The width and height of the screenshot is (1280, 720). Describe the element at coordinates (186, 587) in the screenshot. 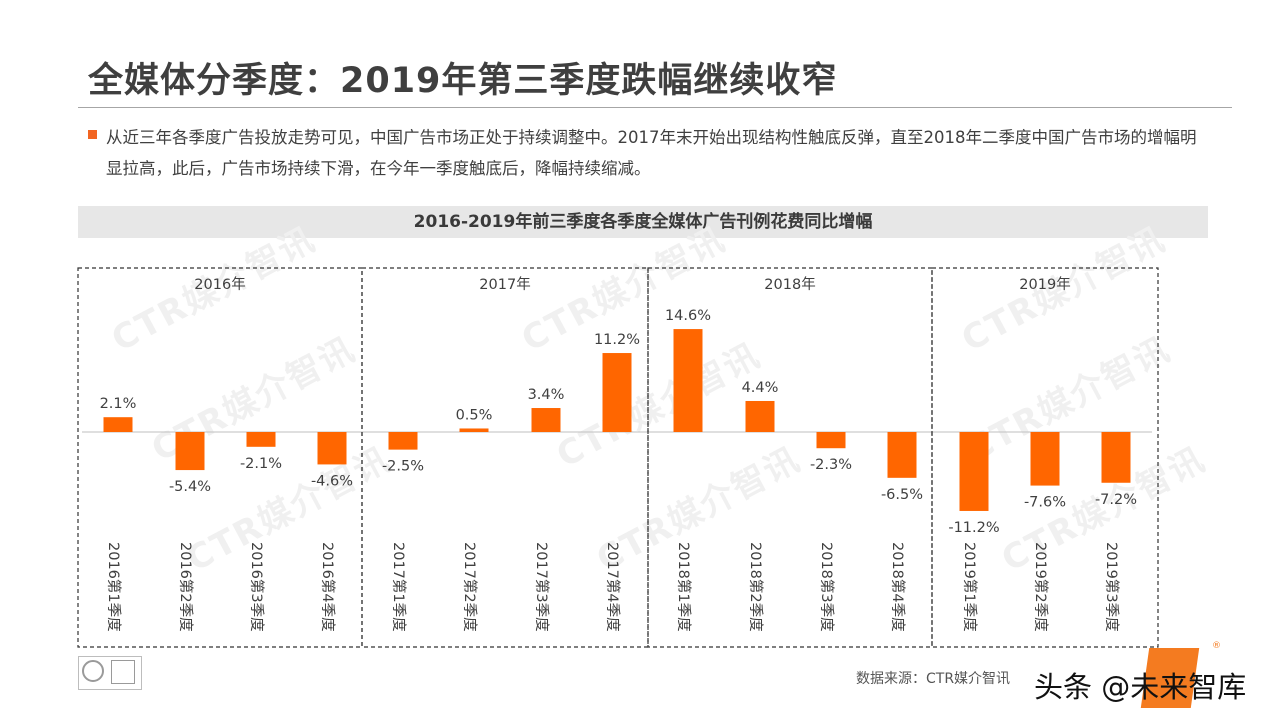

I see `category-label: 2016第2季度` at that location.